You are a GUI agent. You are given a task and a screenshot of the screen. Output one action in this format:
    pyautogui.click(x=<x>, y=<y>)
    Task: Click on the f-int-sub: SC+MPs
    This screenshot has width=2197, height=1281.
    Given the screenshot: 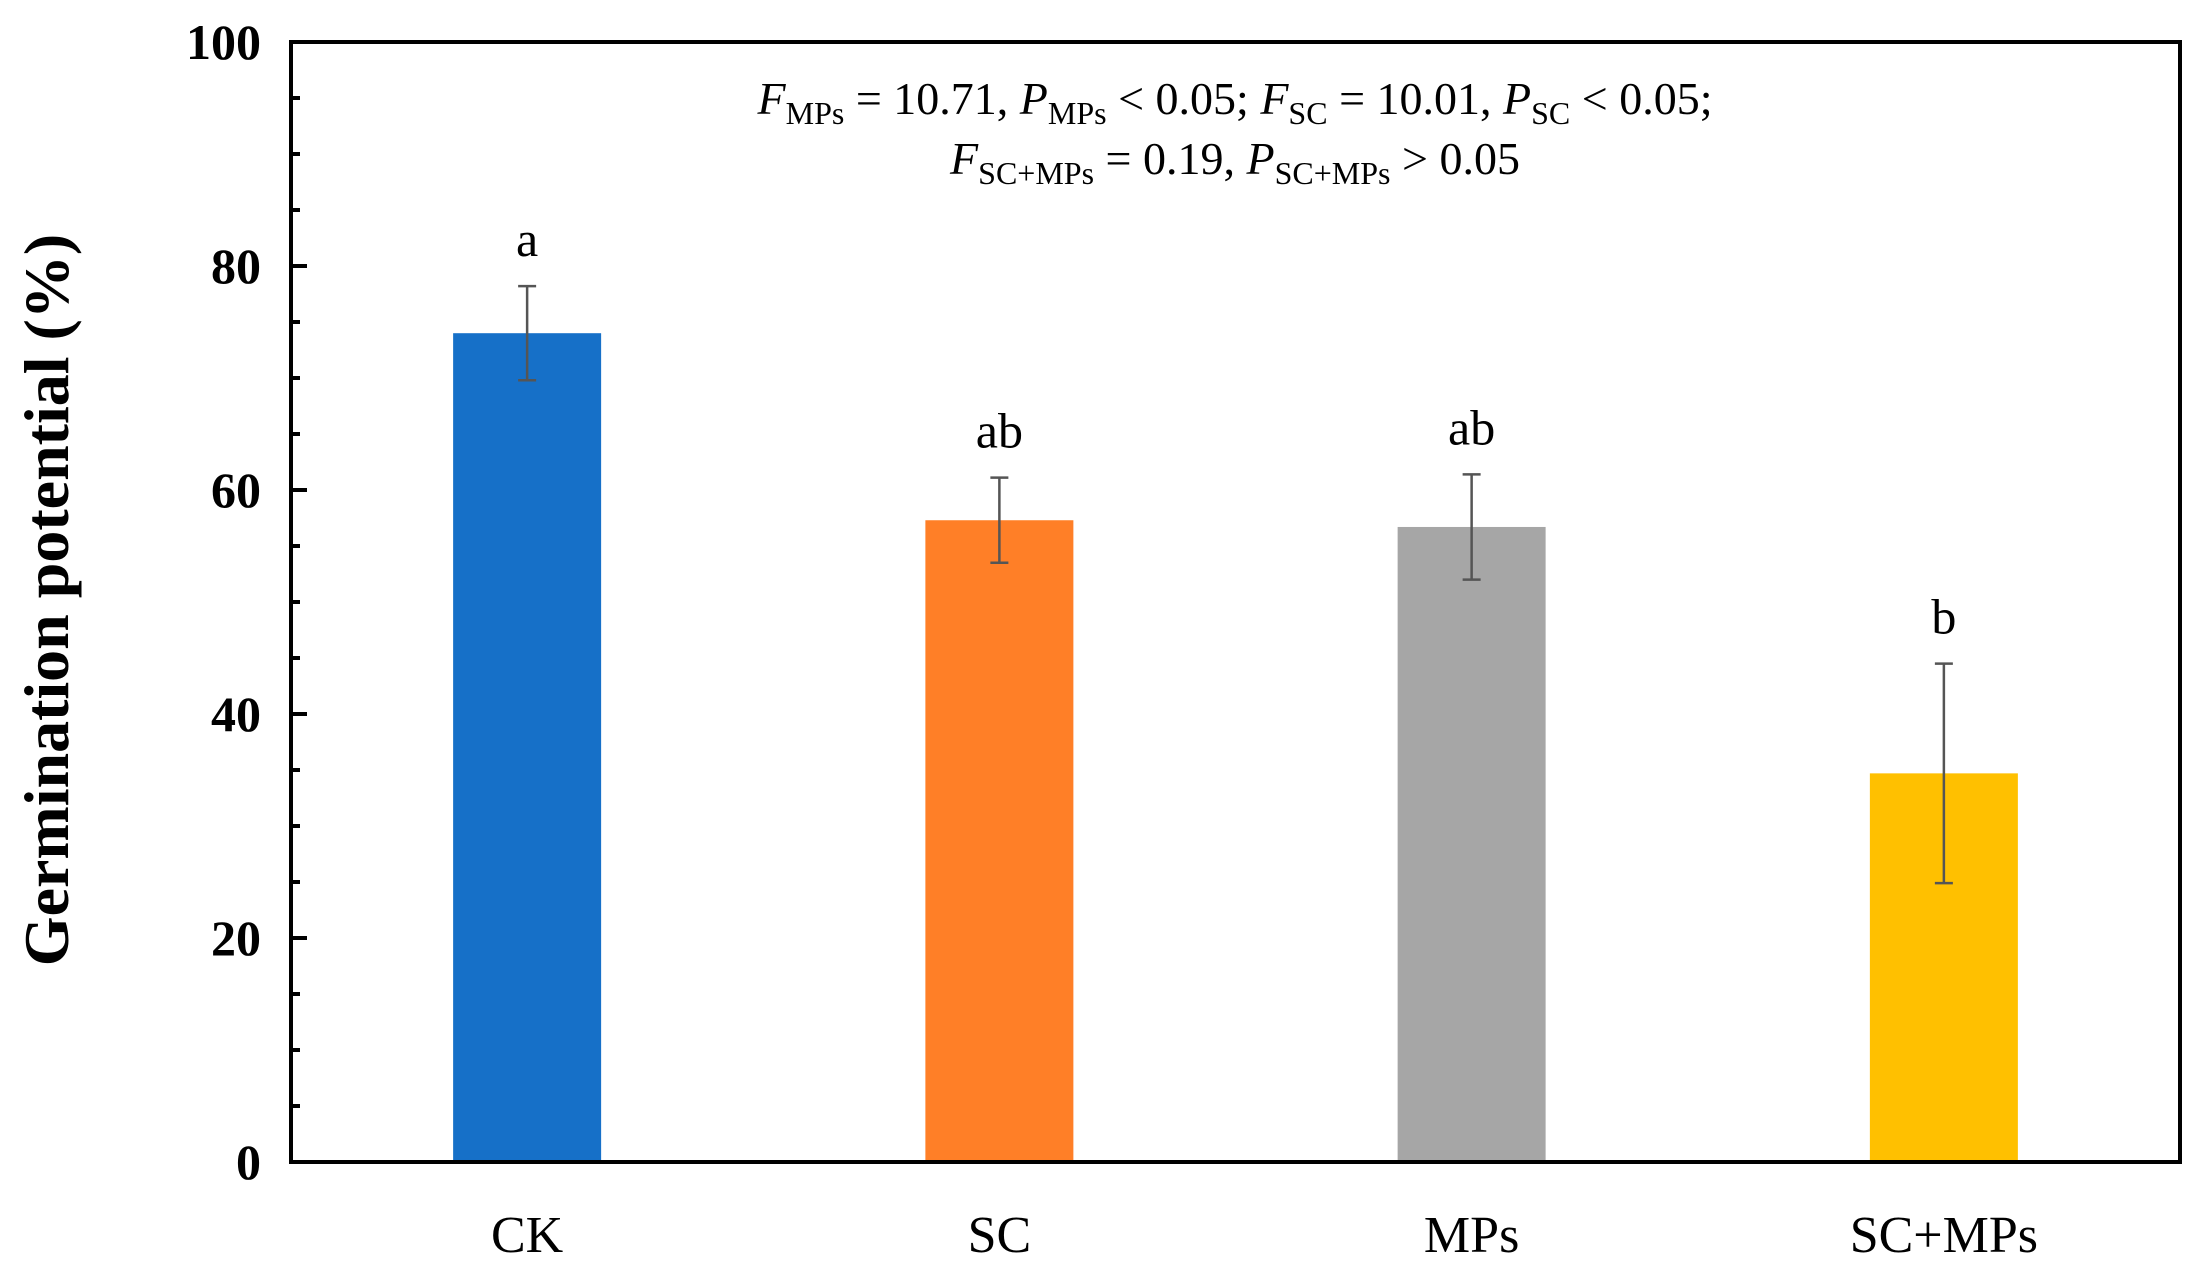 What is the action you would take?
    pyautogui.click(x=1036, y=173)
    